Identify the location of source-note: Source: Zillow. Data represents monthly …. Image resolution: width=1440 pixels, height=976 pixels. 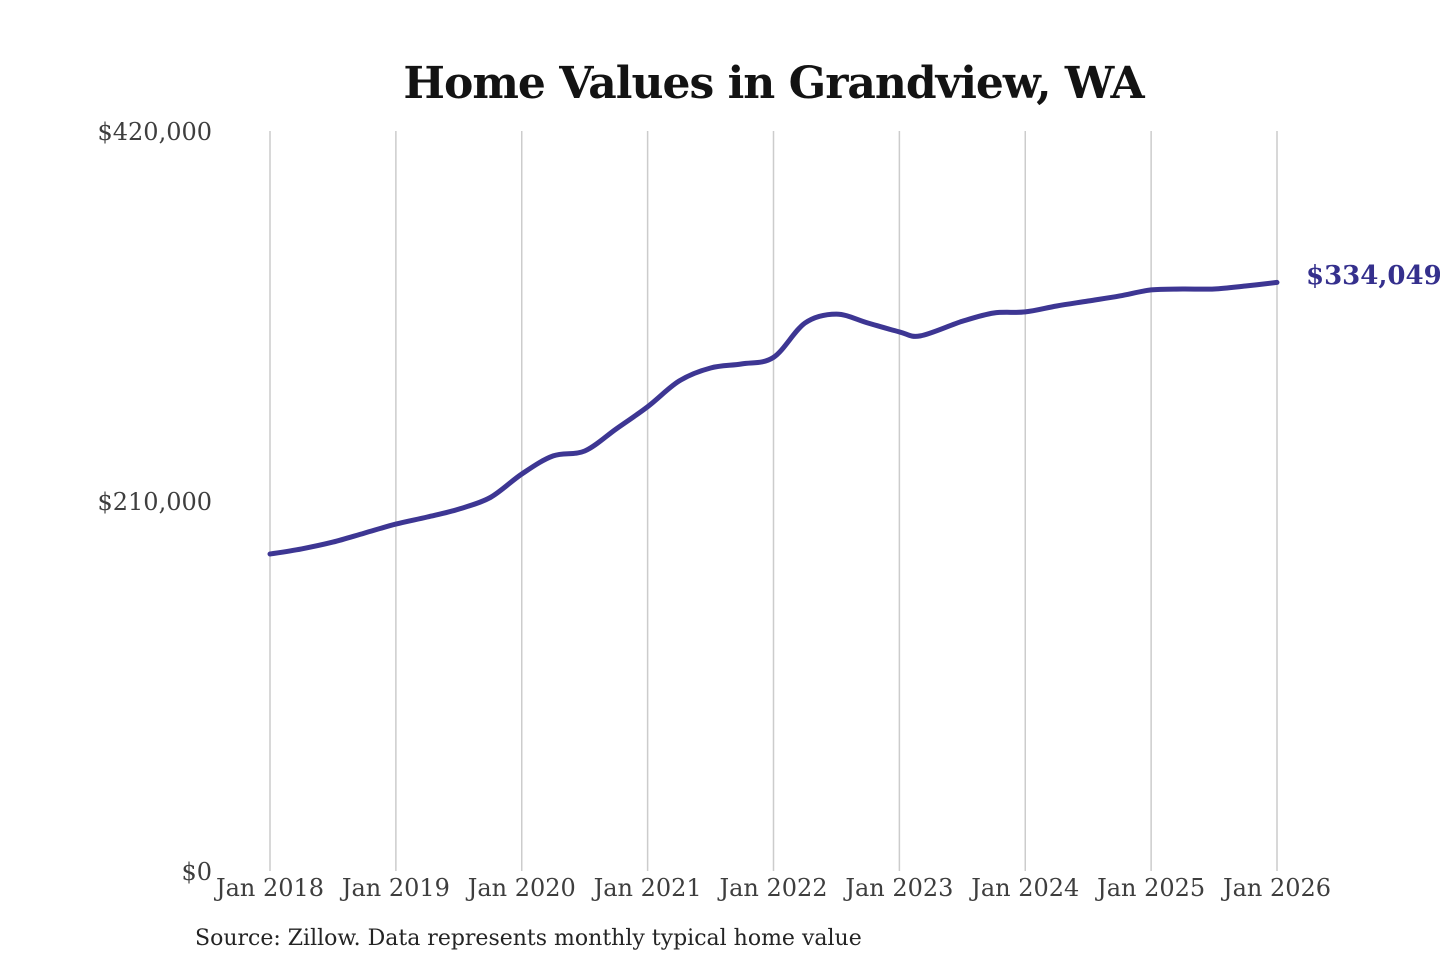
(528, 938).